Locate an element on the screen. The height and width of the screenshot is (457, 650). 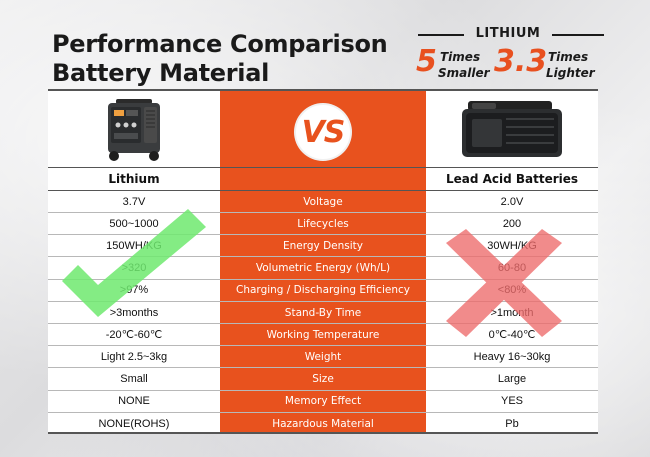
row-value-lead-acid: 30WH/KG is located at coordinates (512, 245).